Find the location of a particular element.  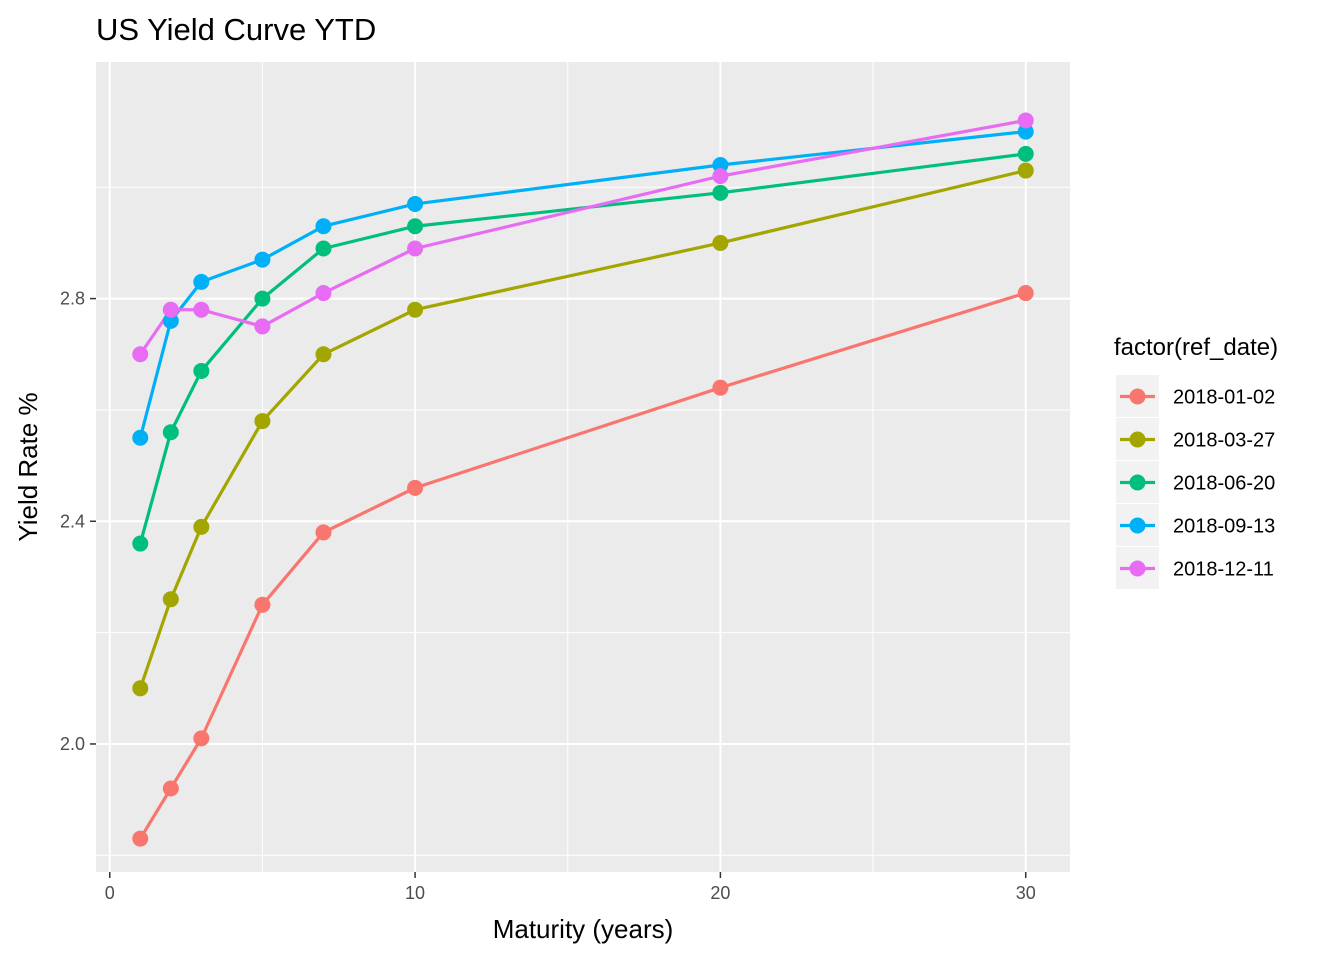

legend-label: 2018-12-11 is located at coordinates (1223, 570).